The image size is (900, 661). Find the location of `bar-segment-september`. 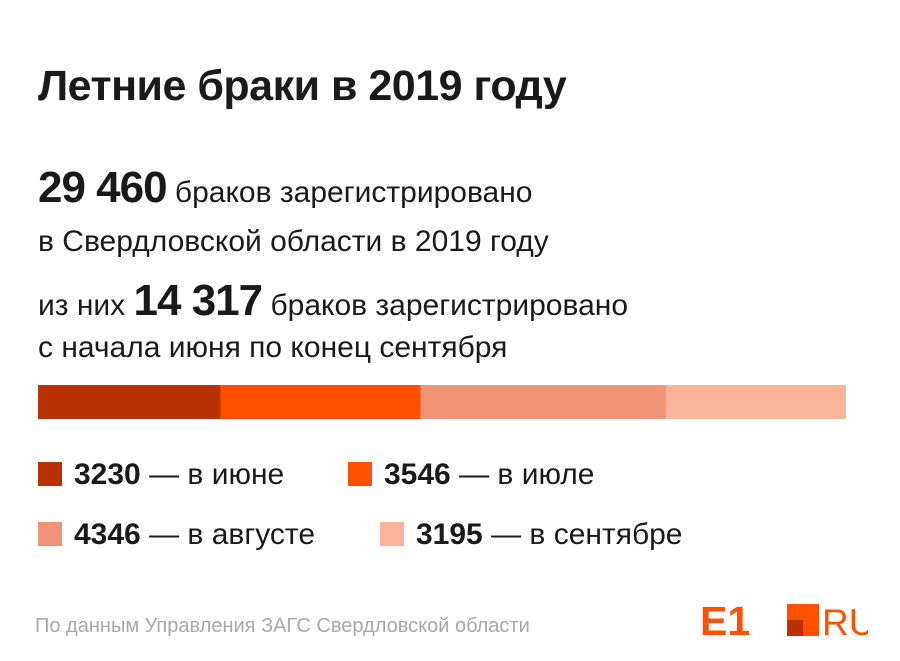

bar-segment-september is located at coordinates (755, 402).